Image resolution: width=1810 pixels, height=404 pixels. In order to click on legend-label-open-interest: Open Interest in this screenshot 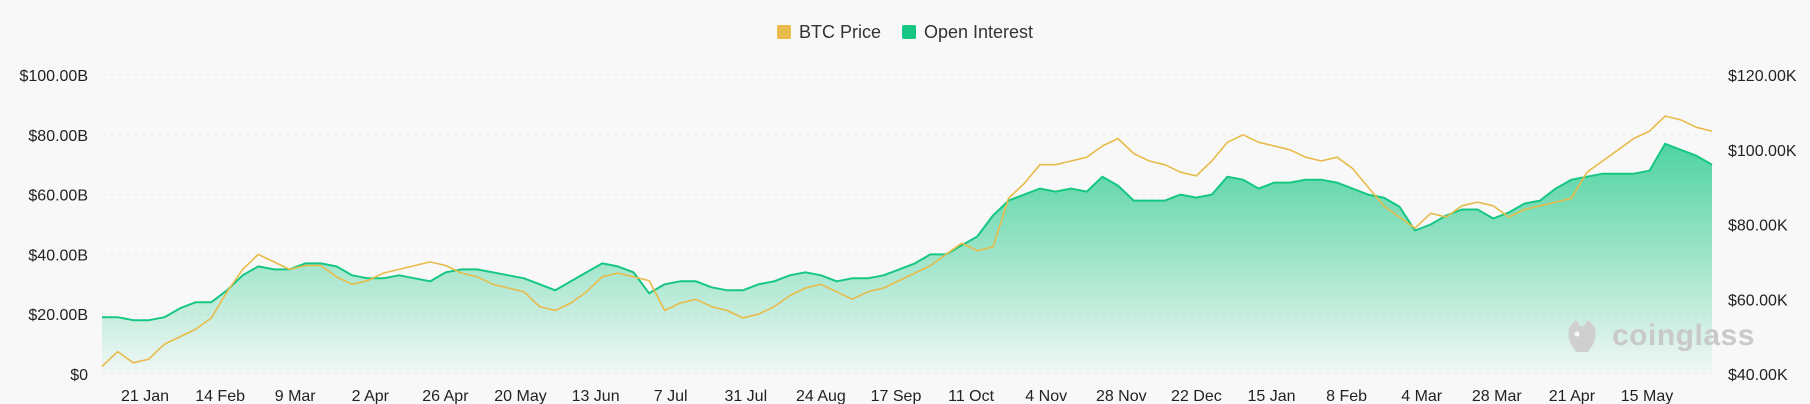, I will do `click(978, 31)`.